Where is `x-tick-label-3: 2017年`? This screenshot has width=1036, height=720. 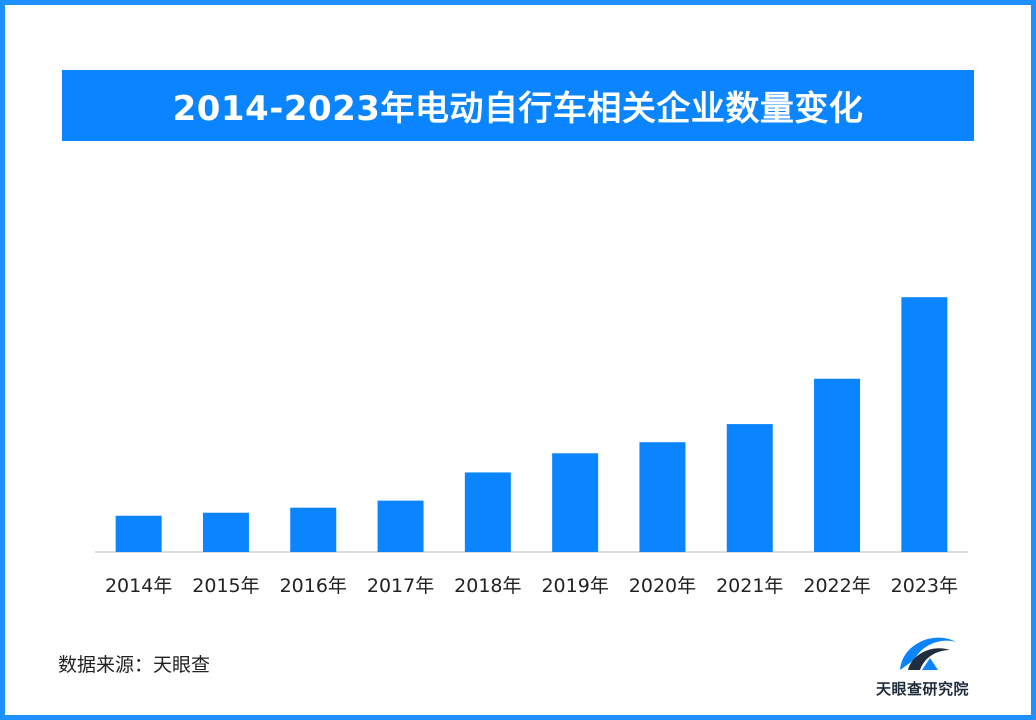
x-tick-label-3: 2017年 is located at coordinates (400, 586).